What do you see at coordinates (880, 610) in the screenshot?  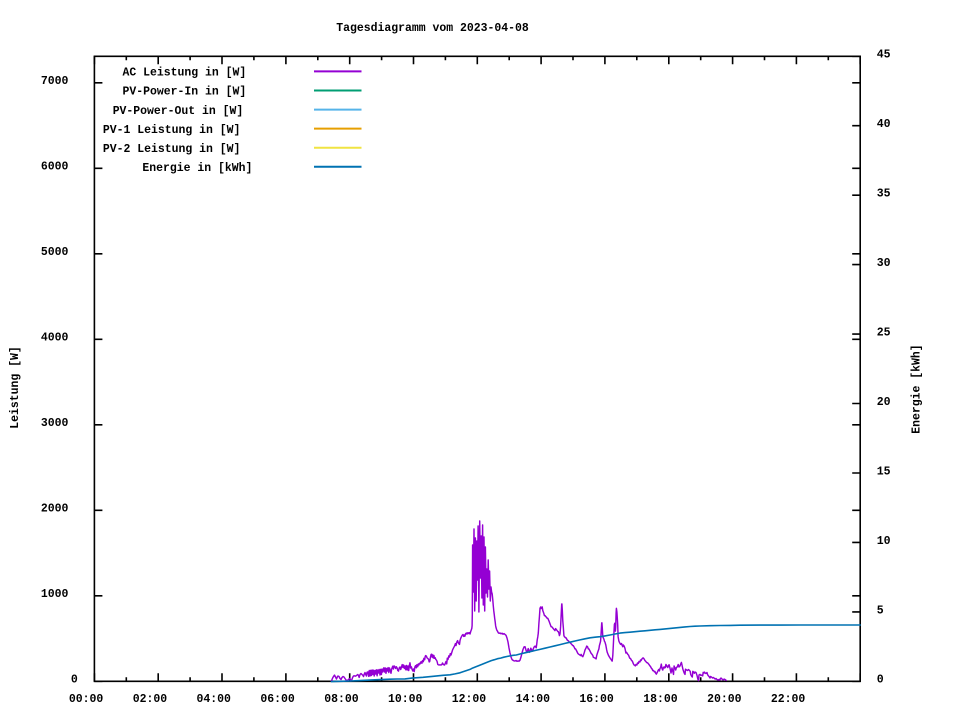 I see `svg-text: 5` at bounding box center [880, 610].